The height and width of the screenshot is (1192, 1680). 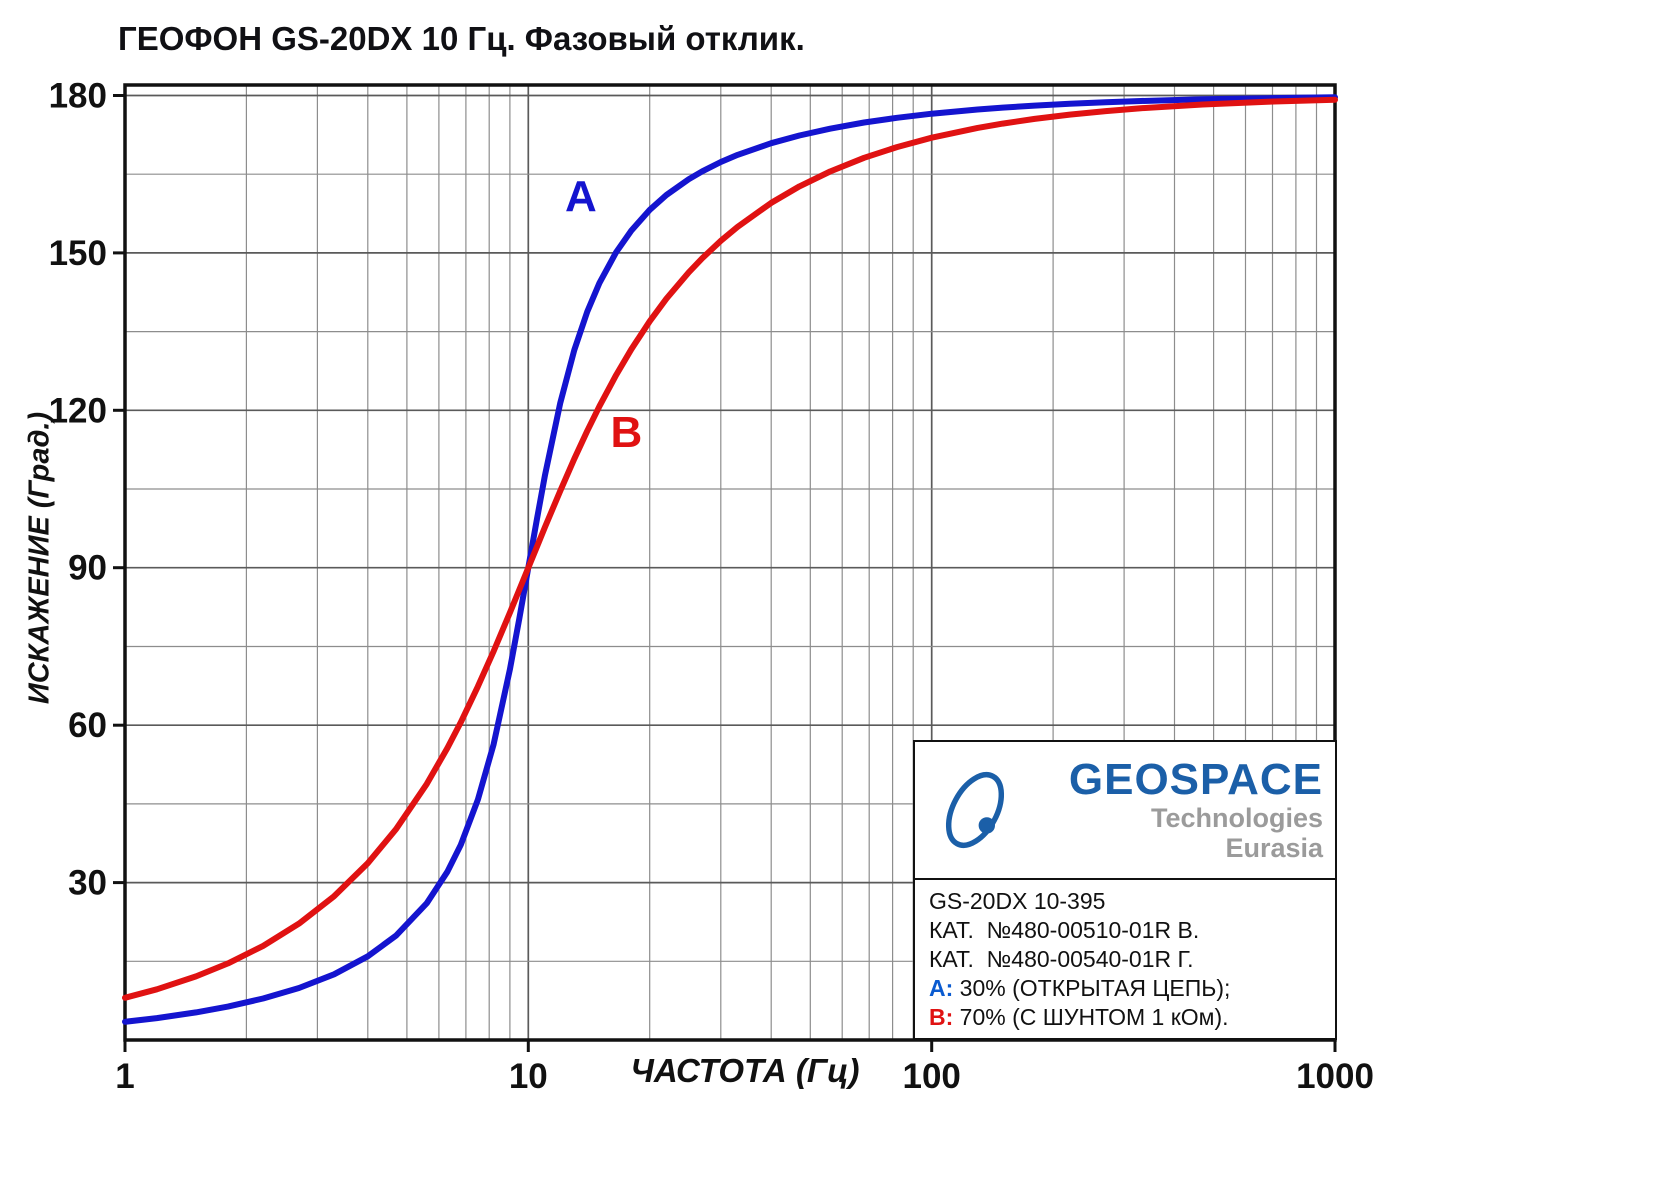 What do you see at coordinates (1125, 811) in the screenshot?
I see `geospace-logo: GEOSPACE Technologies Eurasia` at bounding box center [1125, 811].